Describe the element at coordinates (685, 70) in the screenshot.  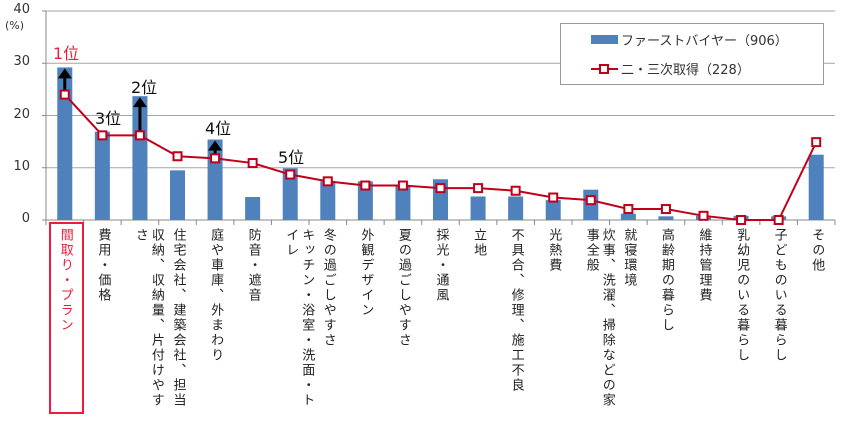
I see `legend-label: 二・三次取得（228）` at that location.